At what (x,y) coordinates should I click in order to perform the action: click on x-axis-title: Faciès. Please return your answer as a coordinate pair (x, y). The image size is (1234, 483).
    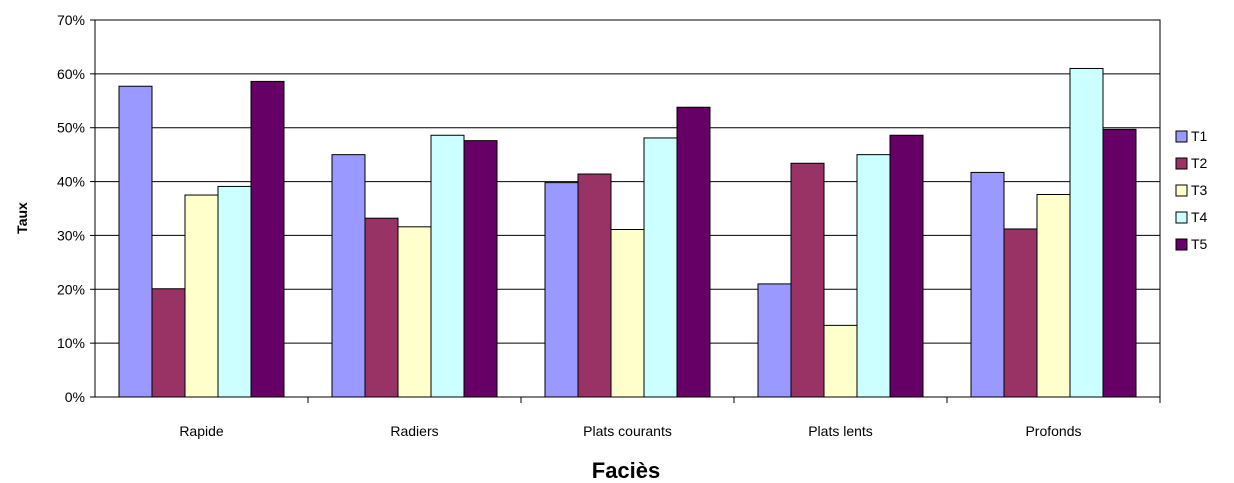
    Looking at the image, I should click on (626, 470).